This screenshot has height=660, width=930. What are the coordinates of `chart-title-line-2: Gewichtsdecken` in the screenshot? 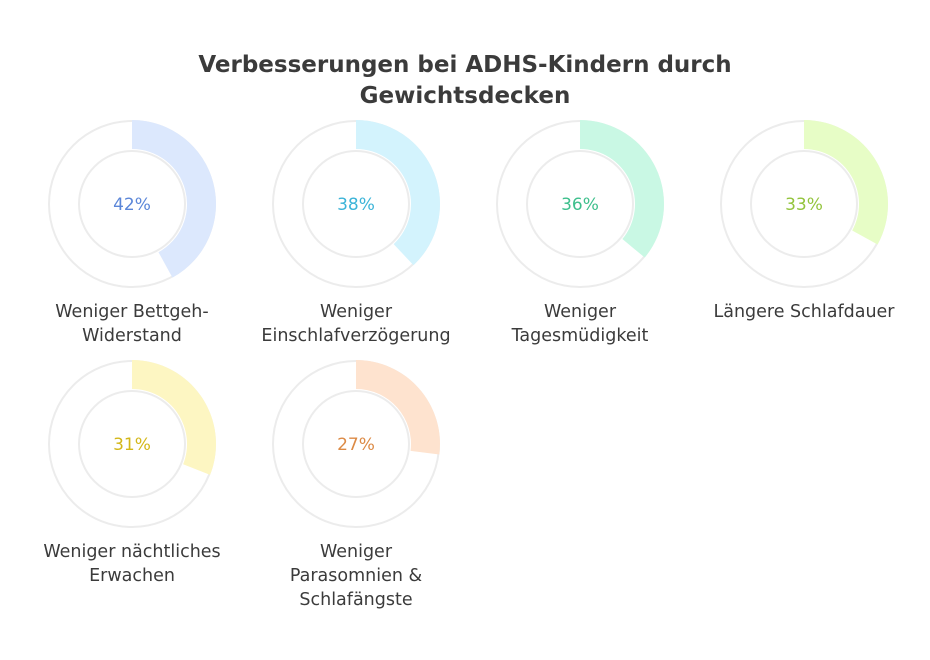 It's located at (465, 96).